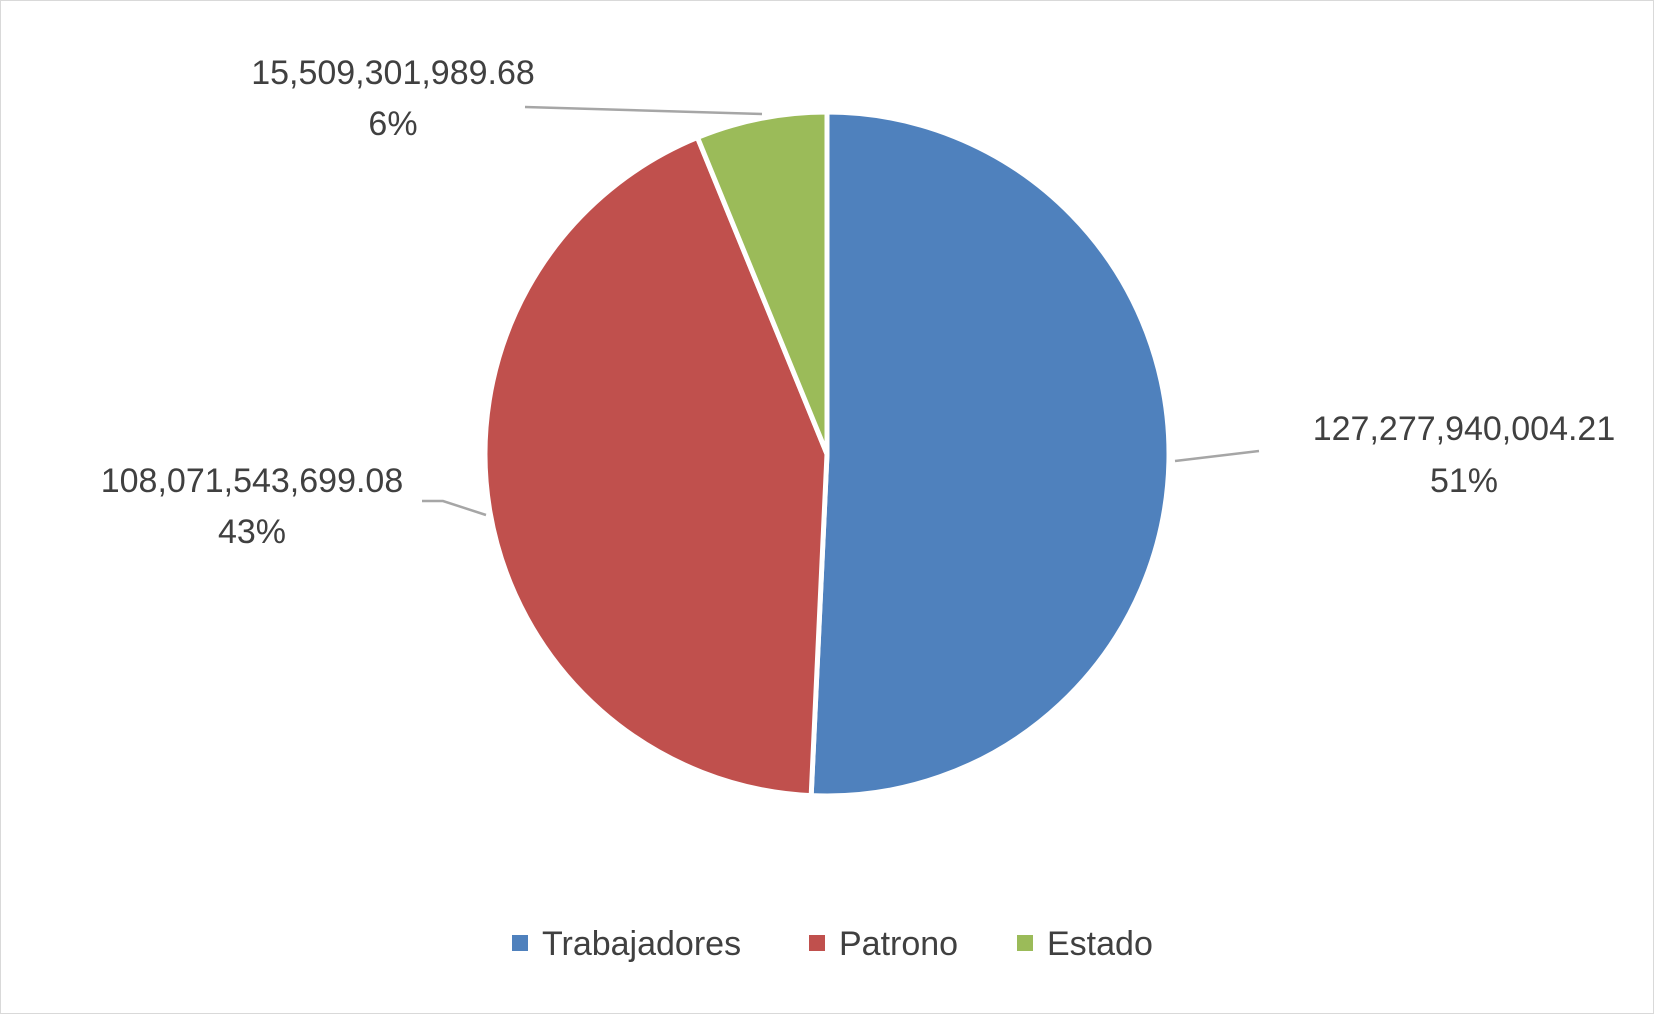  What do you see at coordinates (817, 943) in the screenshot?
I see `legend-swatch-patrono` at bounding box center [817, 943].